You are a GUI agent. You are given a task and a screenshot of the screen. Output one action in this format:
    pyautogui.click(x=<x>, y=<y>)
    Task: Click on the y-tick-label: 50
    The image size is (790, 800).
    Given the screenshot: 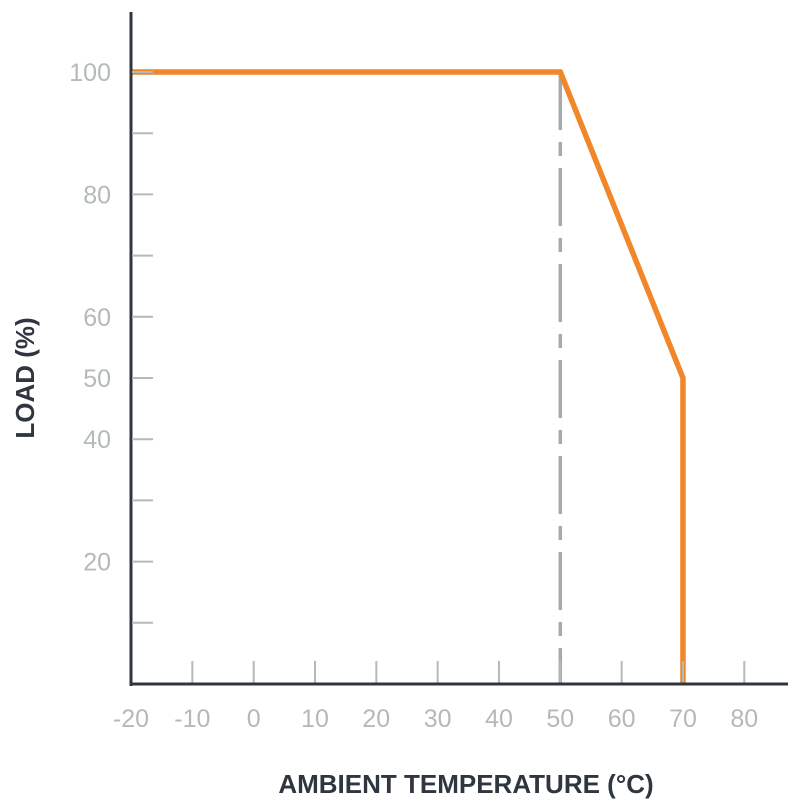 What is the action you would take?
    pyautogui.click(x=97, y=379)
    